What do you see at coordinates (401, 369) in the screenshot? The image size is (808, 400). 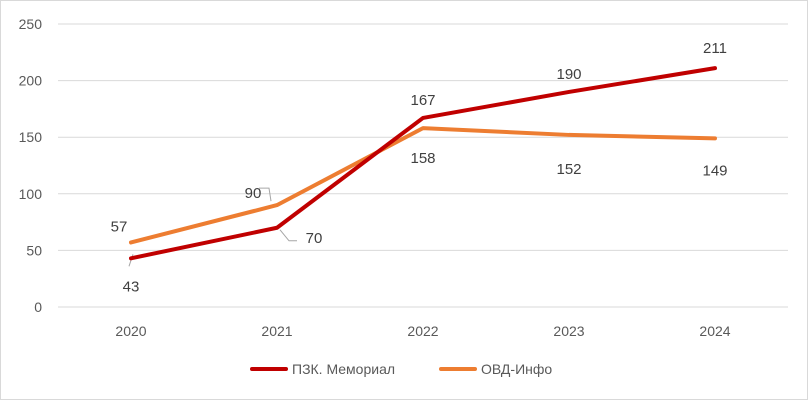 I see `legend: ПЗК. Мемориал ОВД-Инфо` at bounding box center [401, 369].